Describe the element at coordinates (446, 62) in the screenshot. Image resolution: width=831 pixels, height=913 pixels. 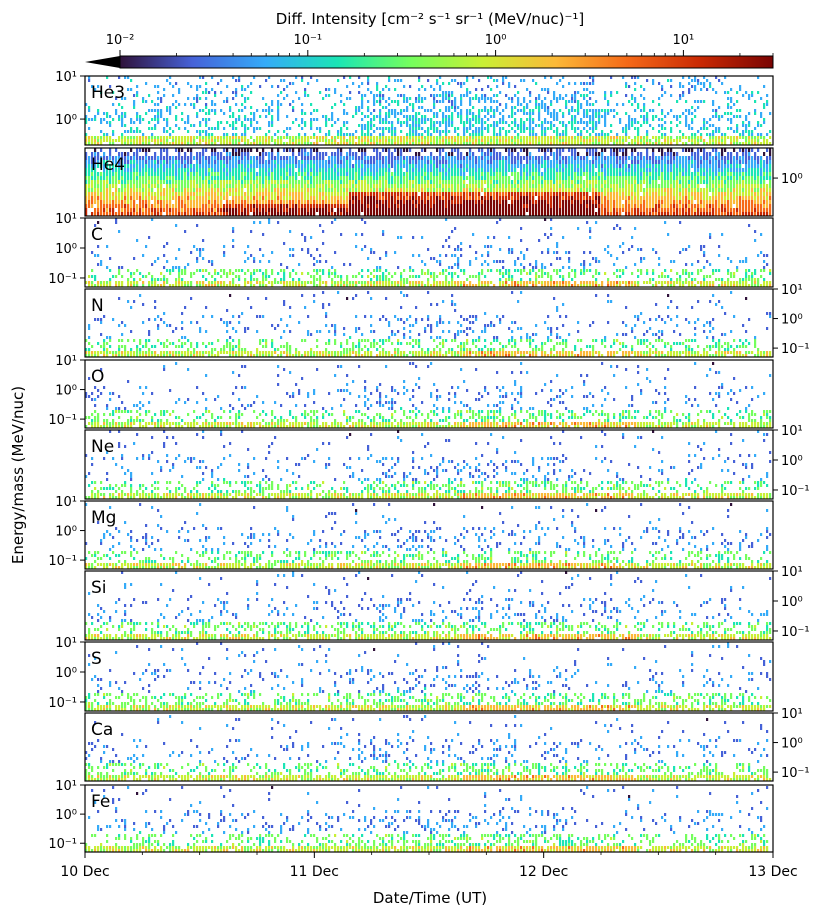
I see `colorbar` at that location.